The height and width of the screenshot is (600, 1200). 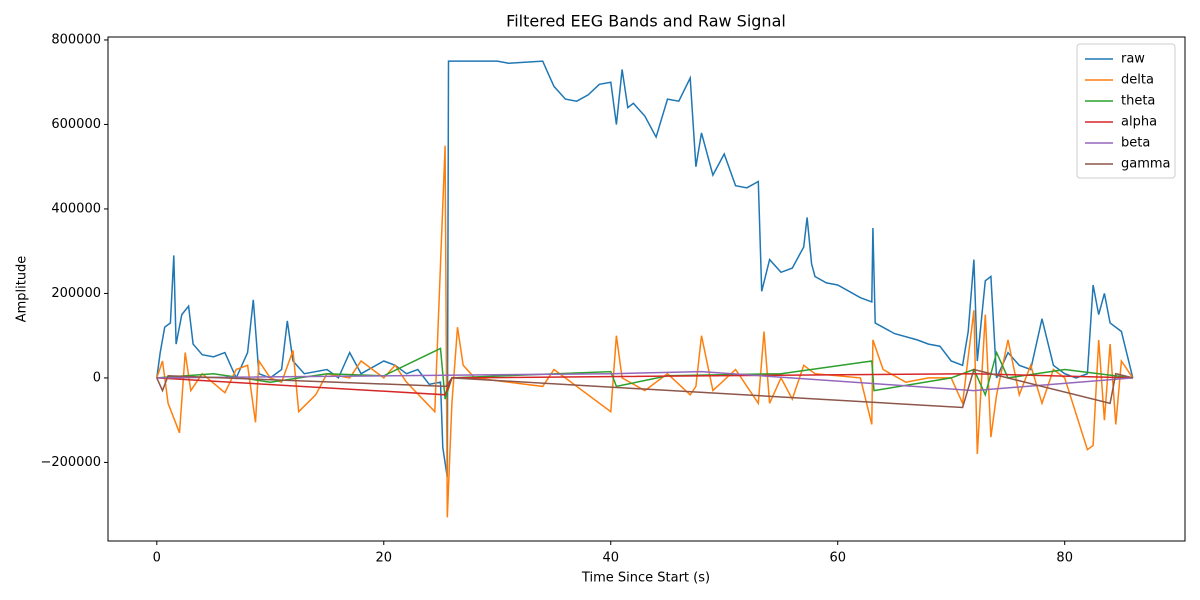 I want to click on legend-label: delta, so click(x=1137, y=80).